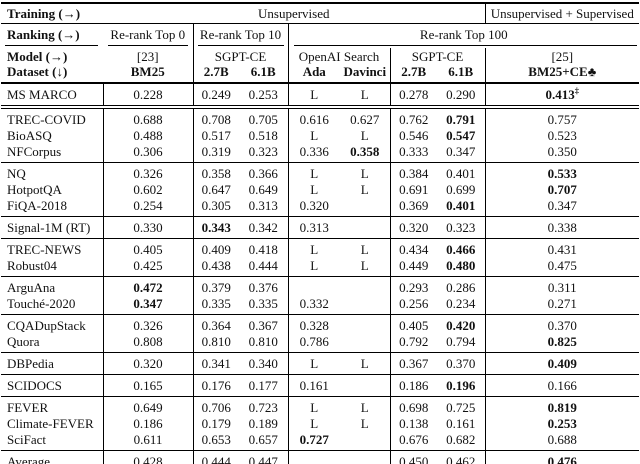 The width and height of the screenshot is (640, 464). What do you see at coordinates (314, 341) in the screenshot?
I see `cell-openai-ada: 0.786` at bounding box center [314, 341].